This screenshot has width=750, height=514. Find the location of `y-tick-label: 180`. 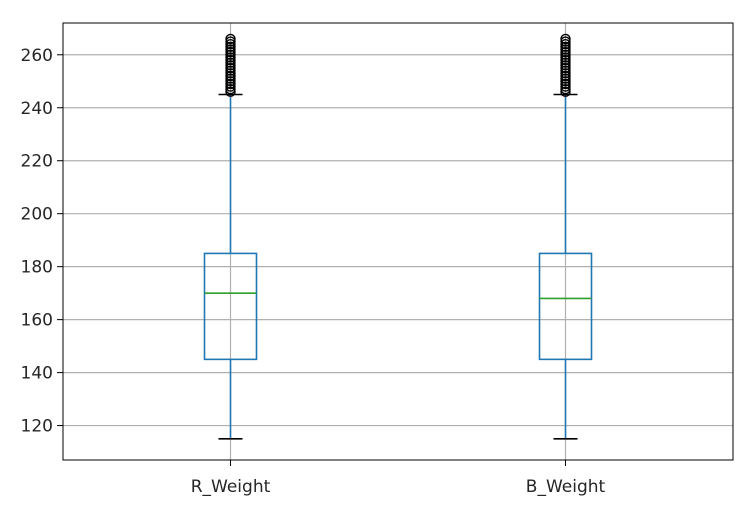

y-tick-label: 180 is located at coordinates (37, 268).